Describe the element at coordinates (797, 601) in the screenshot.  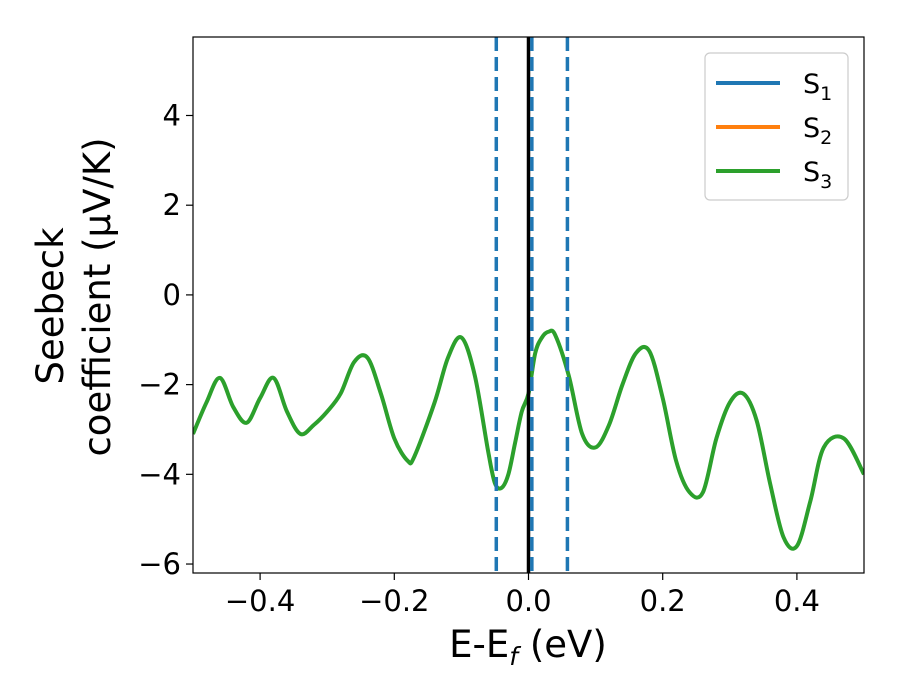
I see `x-tick-label: 0.4` at that location.